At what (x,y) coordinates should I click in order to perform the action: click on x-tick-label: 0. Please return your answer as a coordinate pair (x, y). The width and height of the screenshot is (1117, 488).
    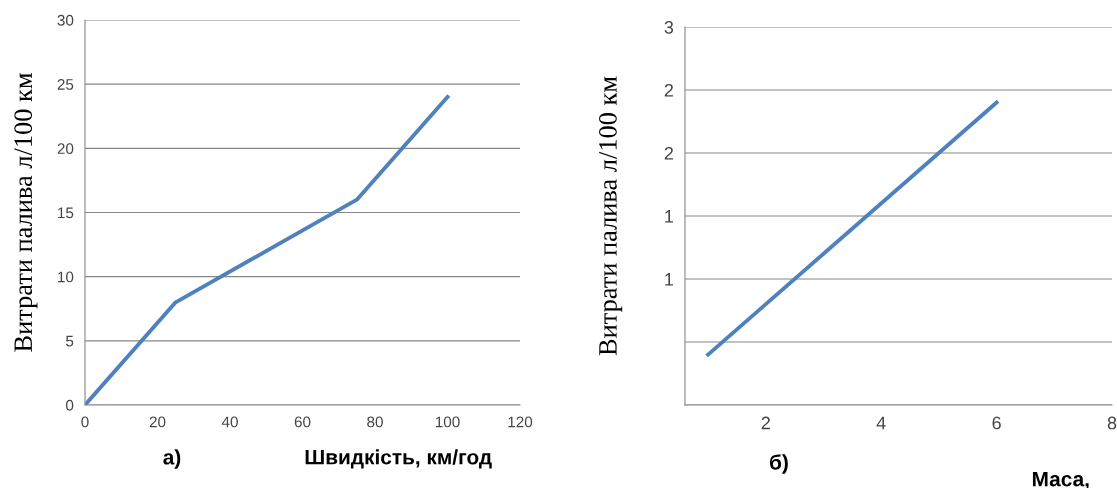
    Looking at the image, I should click on (85, 422).